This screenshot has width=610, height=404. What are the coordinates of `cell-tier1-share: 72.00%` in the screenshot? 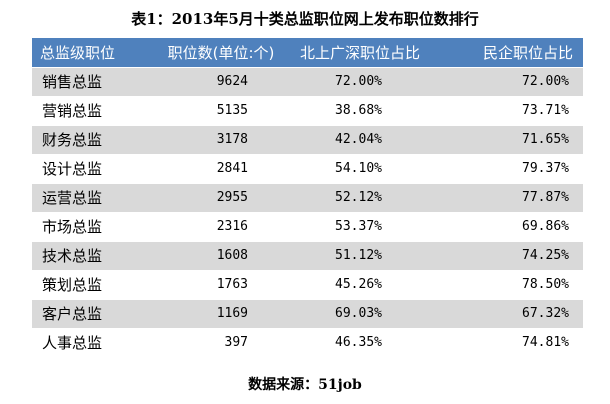 It's located at (367, 82).